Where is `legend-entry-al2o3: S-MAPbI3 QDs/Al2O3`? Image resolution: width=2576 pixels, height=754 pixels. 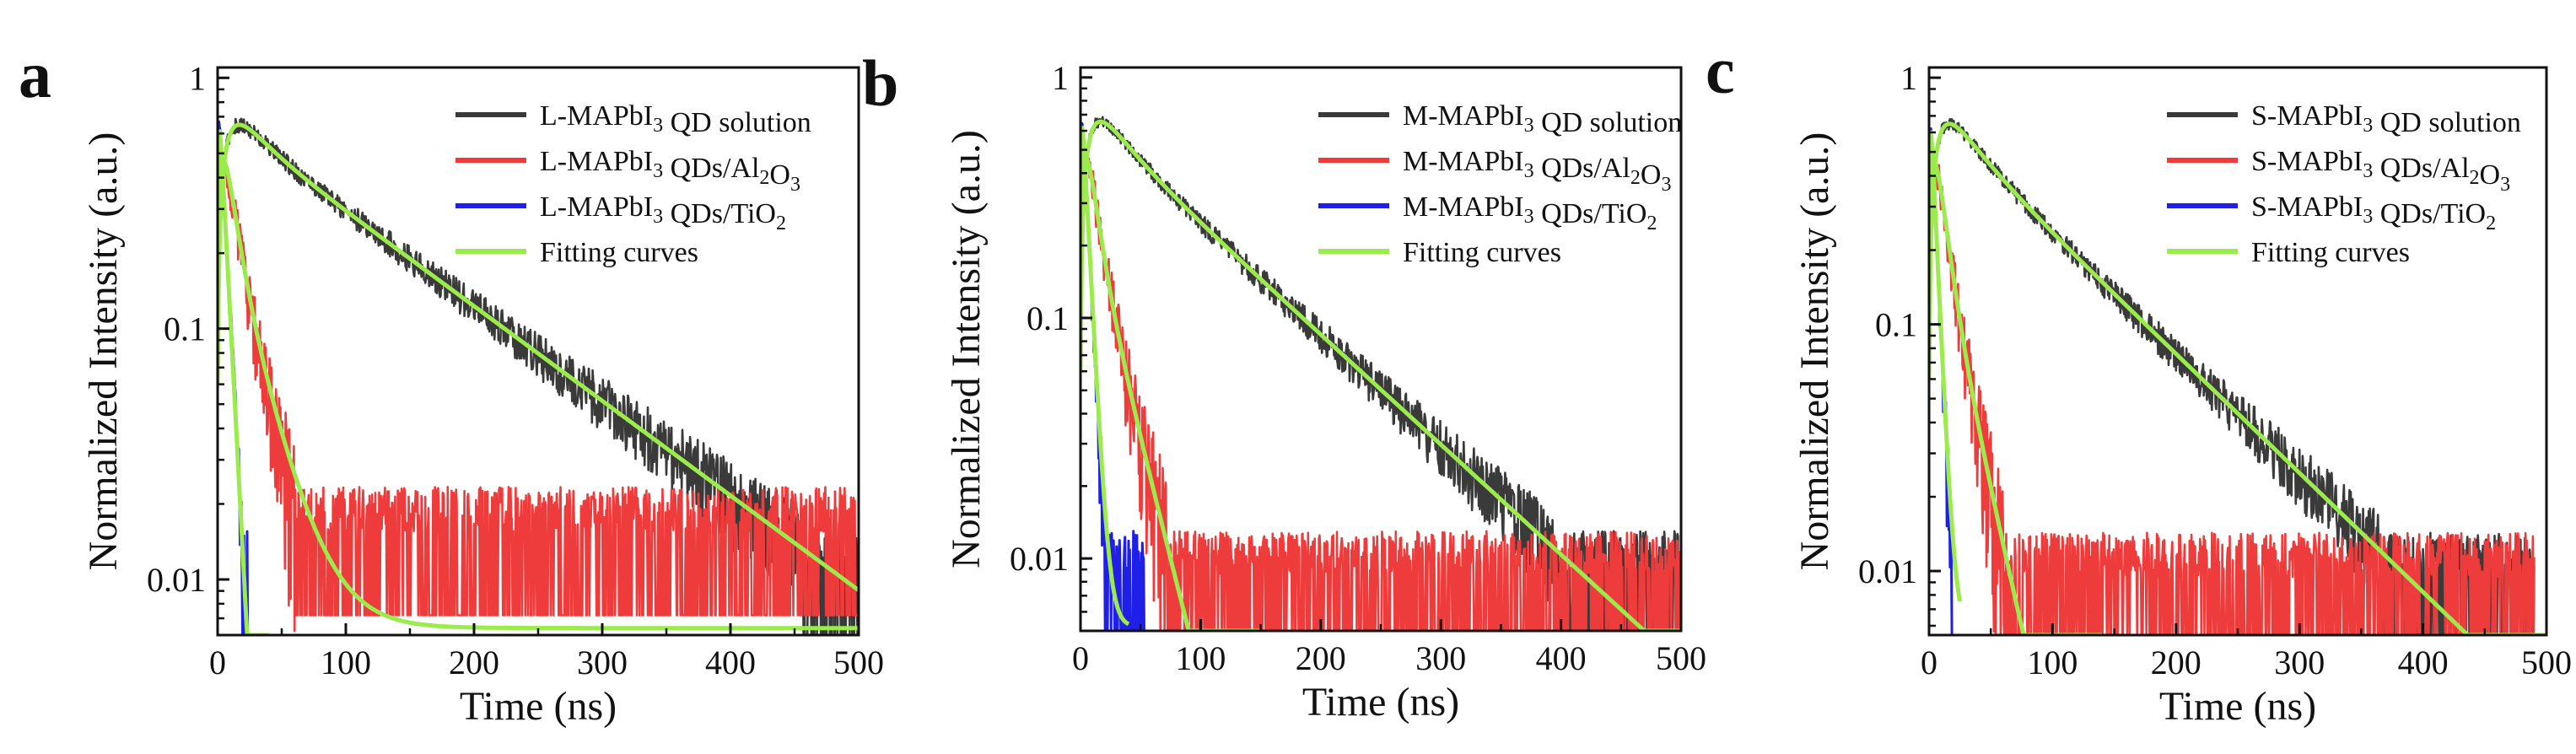 legend-entry-al2o3: S-MAPbI3 QDs/Al2O3 is located at coordinates (2380, 171).